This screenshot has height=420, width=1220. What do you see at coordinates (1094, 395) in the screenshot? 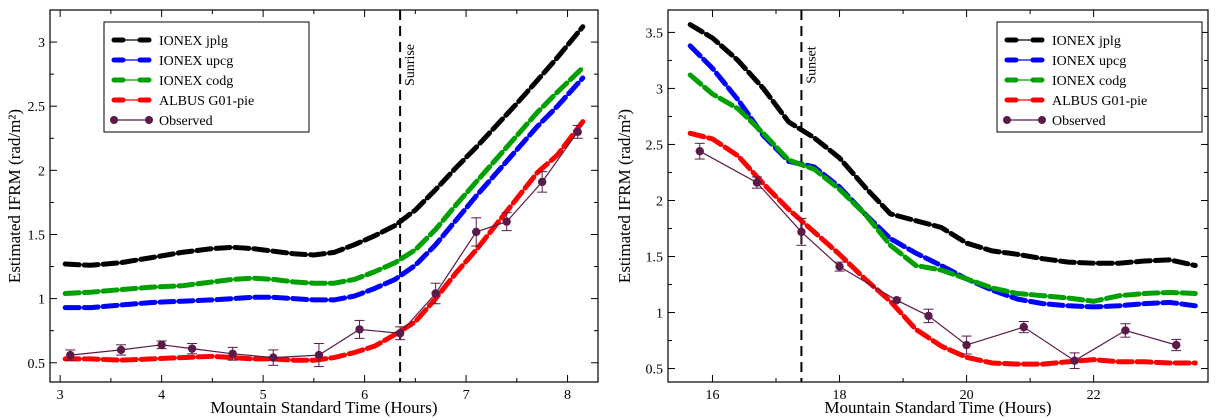
I see `chart1-x-tick-label: 22` at bounding box center [1094, 395].